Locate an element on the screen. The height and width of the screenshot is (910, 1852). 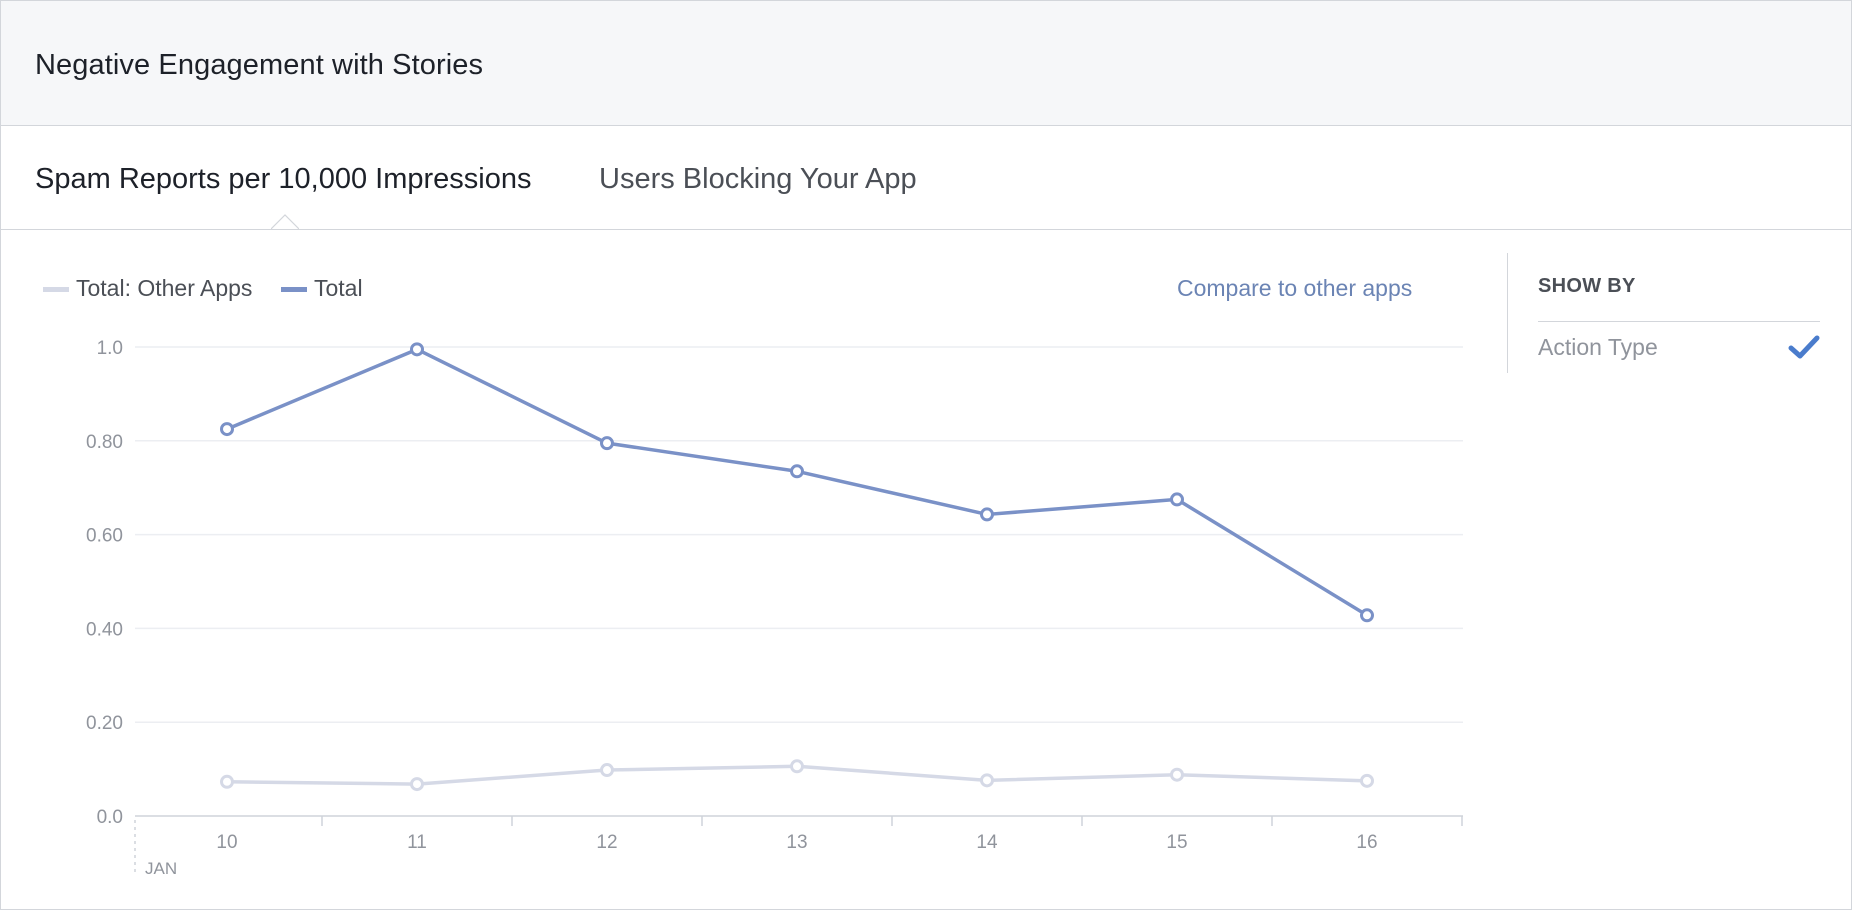
legend-label-other-apps: Total: Other Apps is located at coordinates (164, 288).